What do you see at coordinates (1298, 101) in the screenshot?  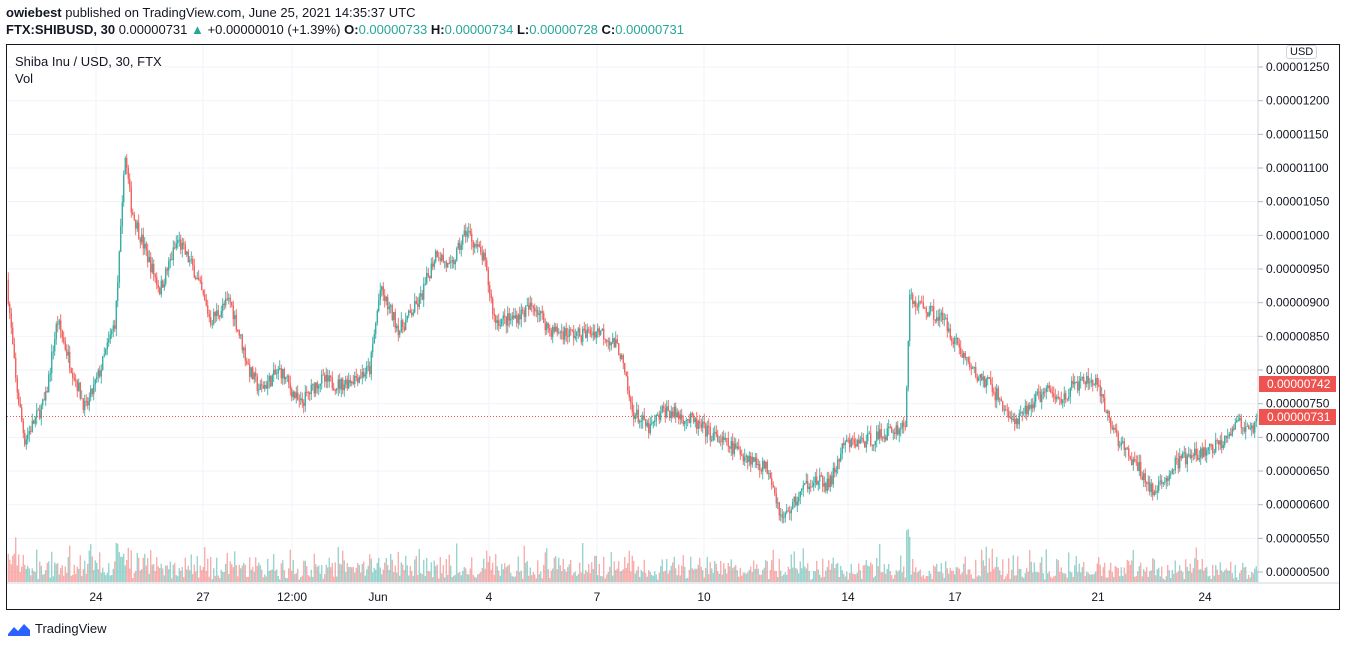 I see `y-tick-label: 0.00001200` at bounding box center [1298, 101].